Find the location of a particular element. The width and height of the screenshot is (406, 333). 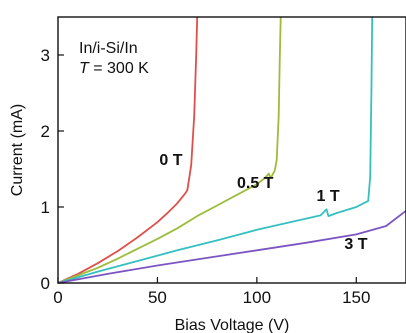

x-tick-label-3: 150 is located at coordinates (356, 297).